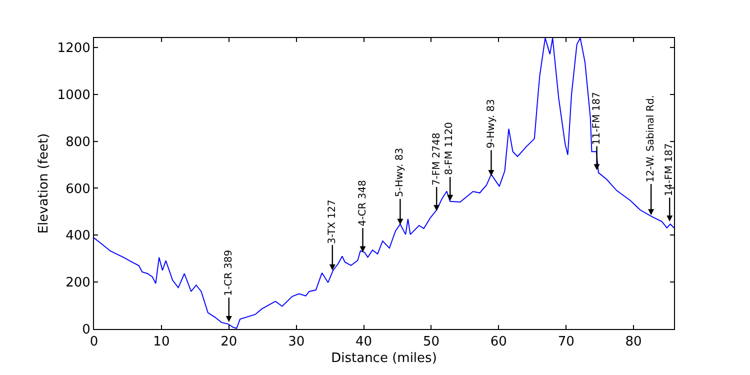 Image resolution: width=750 pixels, height=375 pixels. What do you see at coordinates (44, 183) in the screenshot?
I see `y-axis-title: Elevation (feet)` at bounding box center [44, 183].